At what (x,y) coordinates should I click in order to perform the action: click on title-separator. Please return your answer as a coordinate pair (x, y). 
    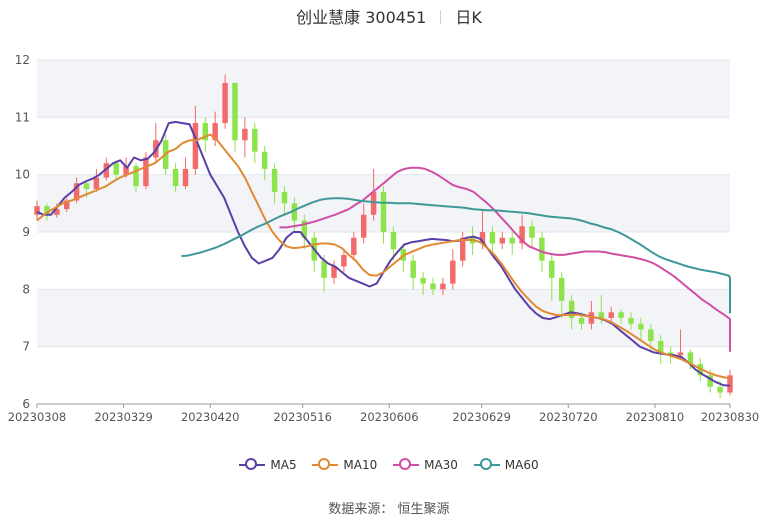
    Looking at the image, I should click on (441, 17).